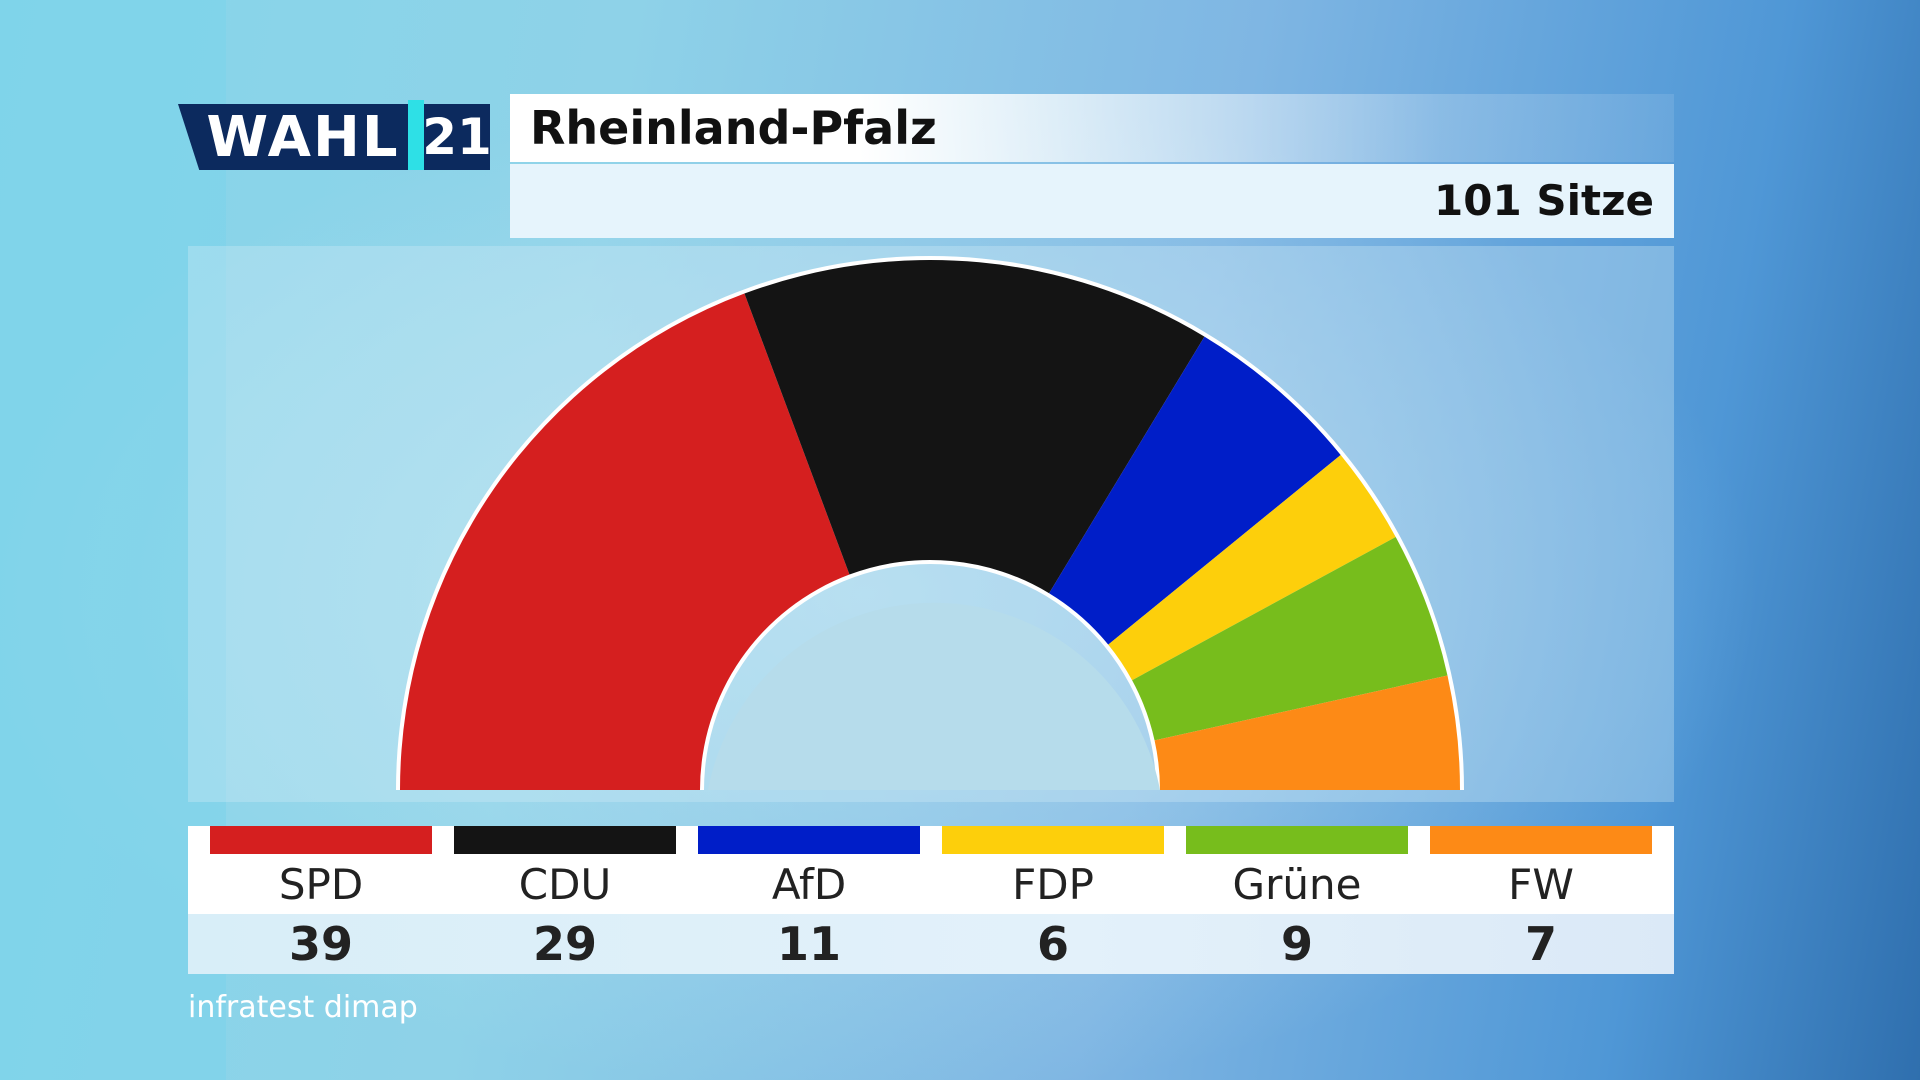  I want to click on seat-segment-spd, so click(625, 541).